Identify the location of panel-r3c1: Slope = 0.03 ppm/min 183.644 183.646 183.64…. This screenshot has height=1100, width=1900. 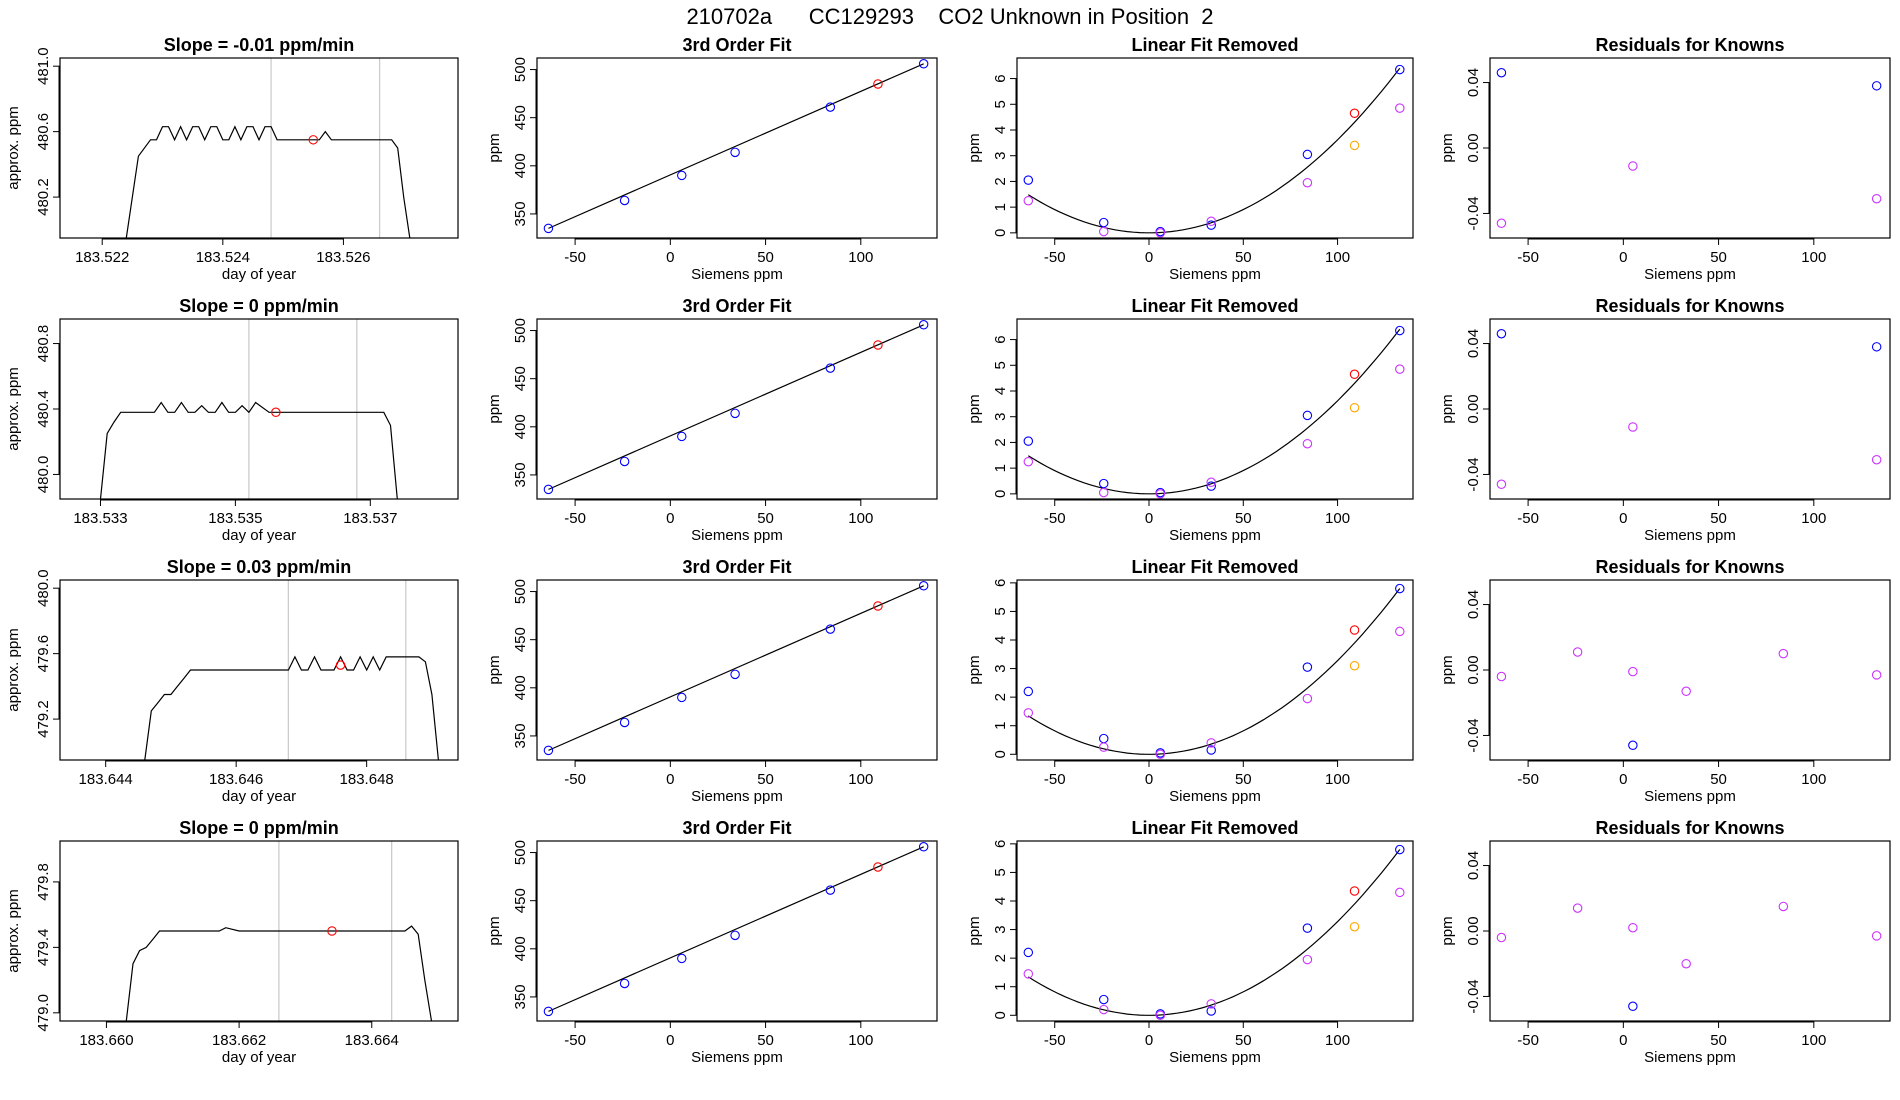
(232, 681).